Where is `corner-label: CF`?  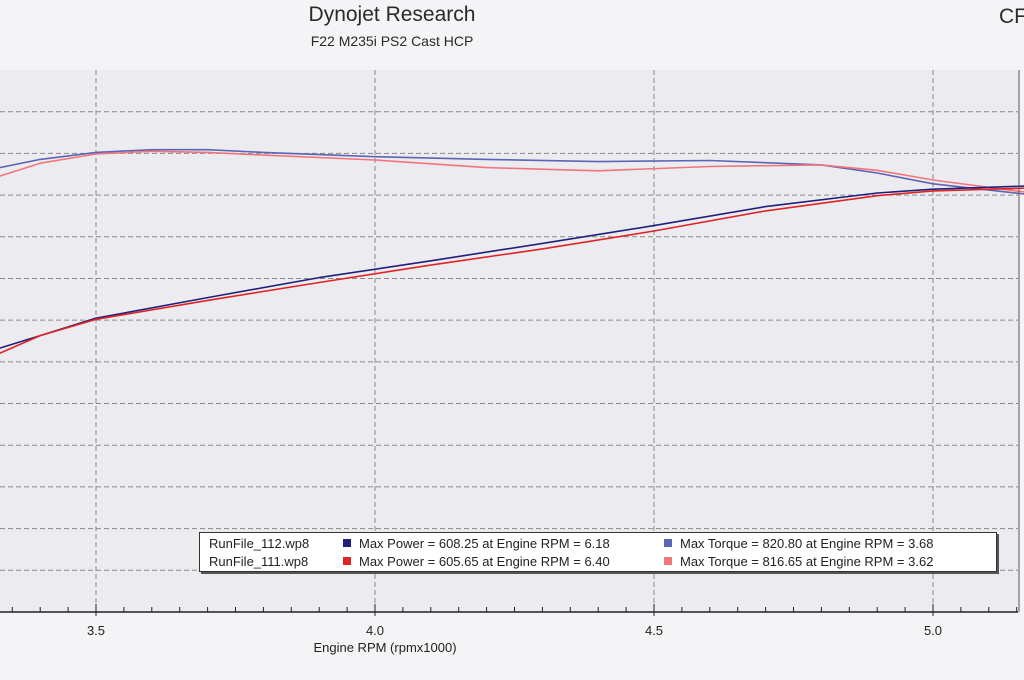
corner-label: CF is located at coordinates (1011, 16).